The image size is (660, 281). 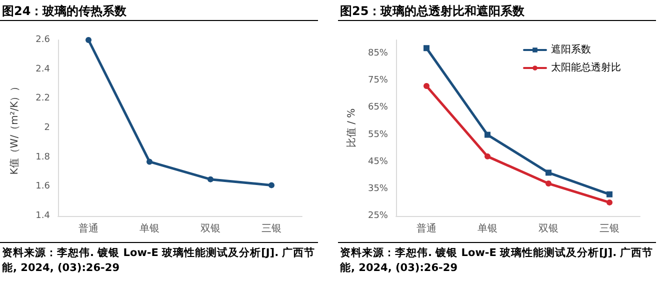 What do you see at coordinates (15, 128) in the screenshot?
I see `y-axis-title: K值（W/（m²/K））` at bounding box center [15, 128].